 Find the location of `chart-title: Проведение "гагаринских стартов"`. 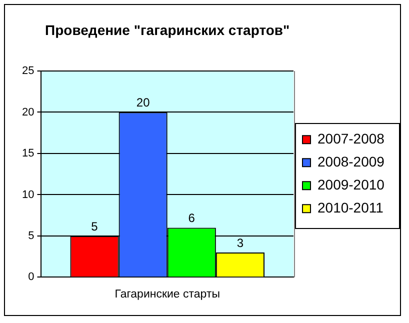

chart-title: Проведение "гагаринских стартов" is located at coordinates (167, 30).